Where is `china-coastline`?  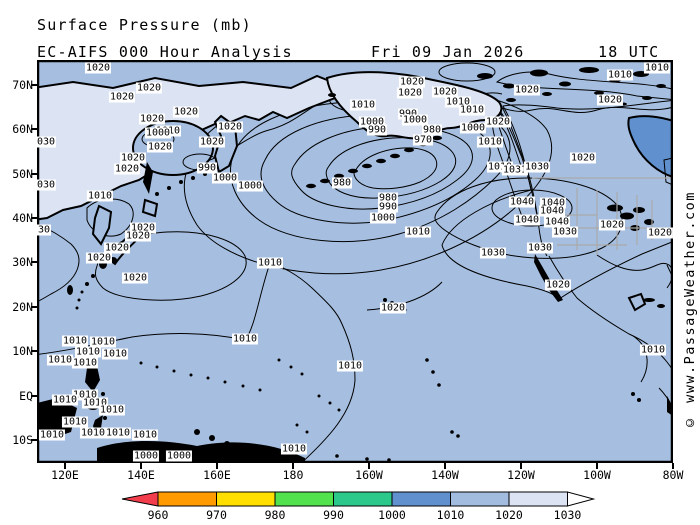
china-coastline is located at coordinates (58, 263).